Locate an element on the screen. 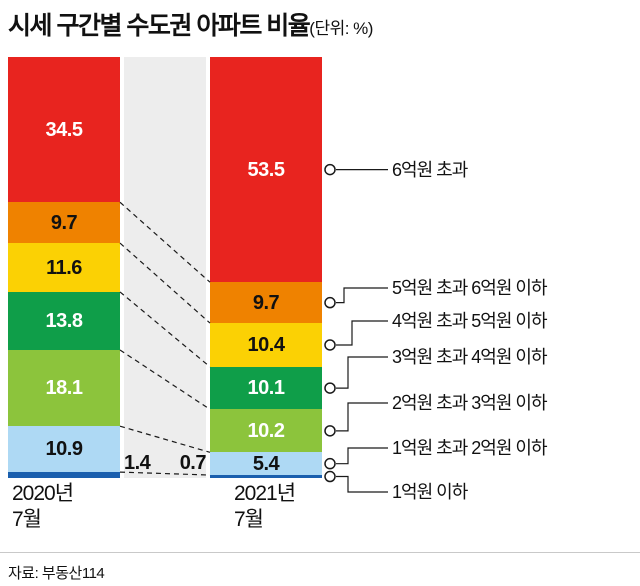  segment-value: 53.5 is located at coordinates (266, 169).